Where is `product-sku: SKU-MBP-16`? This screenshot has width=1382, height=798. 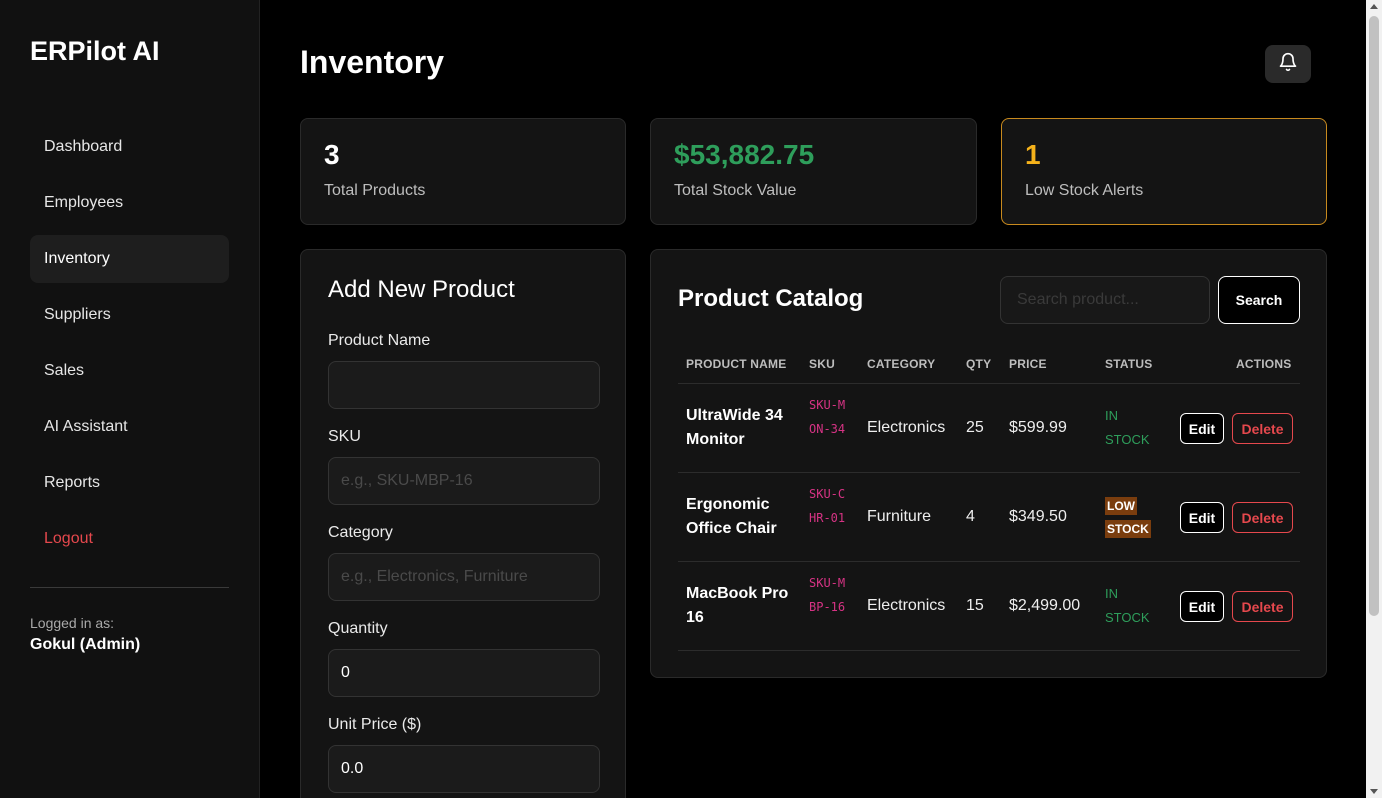 product-sku: SKU-MBP-16 is located at coordinates (827, 595).